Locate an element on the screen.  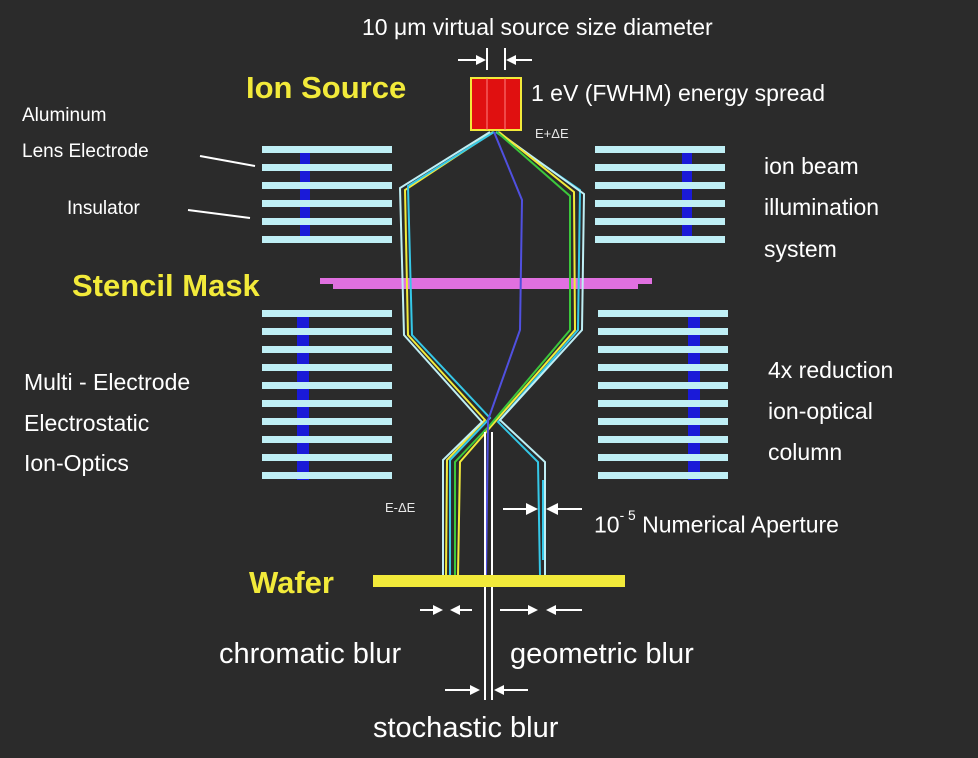
multi-electrode-line1: Multi - Electrode is located at coordinates (107, 382).